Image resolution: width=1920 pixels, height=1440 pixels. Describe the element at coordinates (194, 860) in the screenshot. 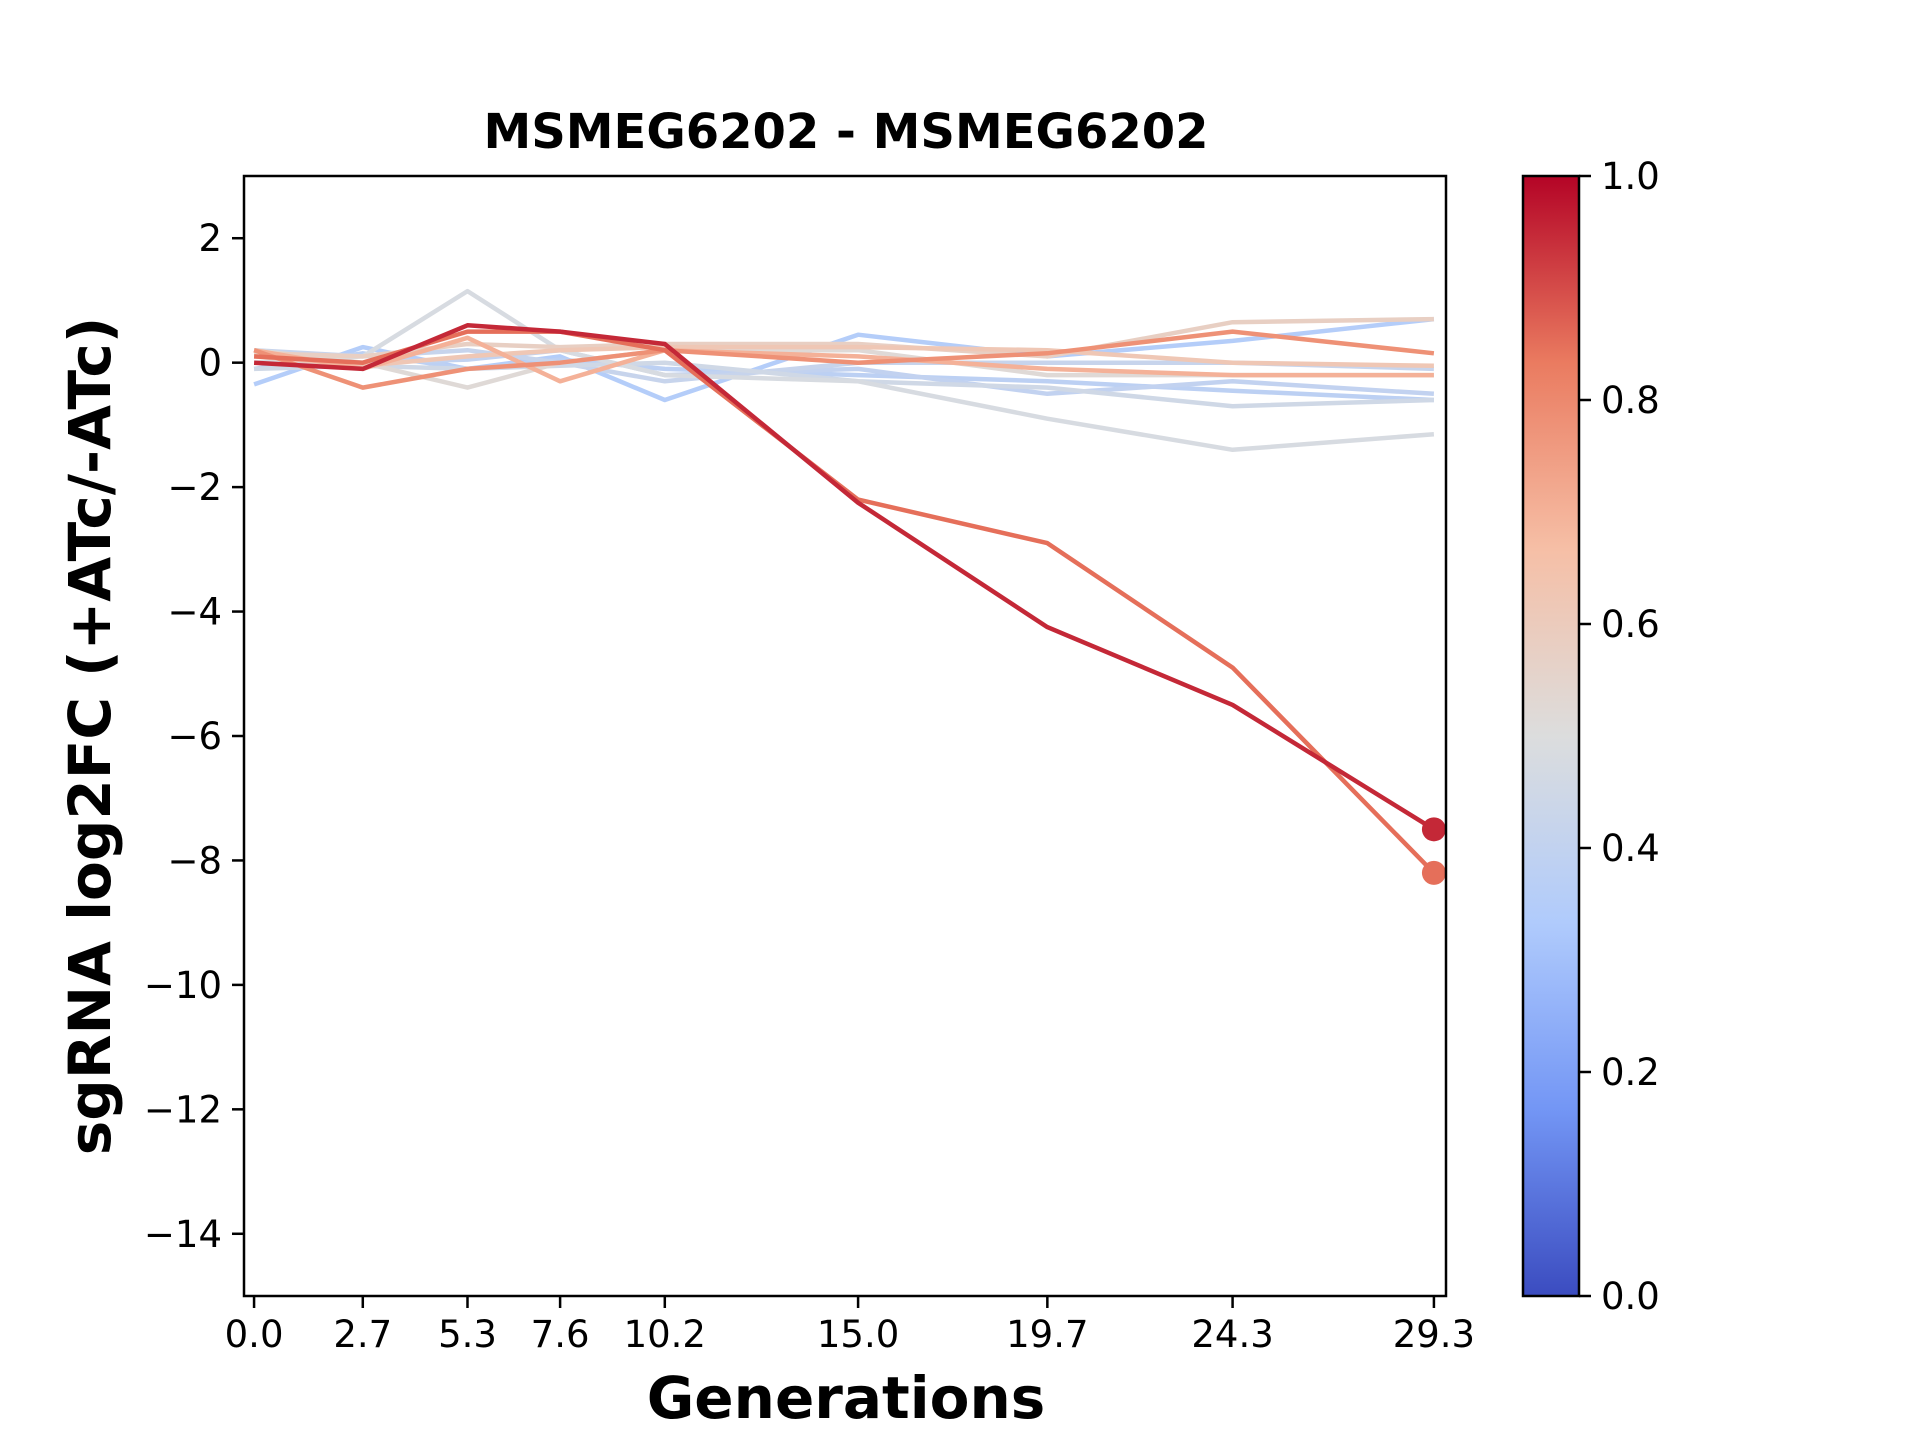

I see `y-tick-label: −8` at that location.